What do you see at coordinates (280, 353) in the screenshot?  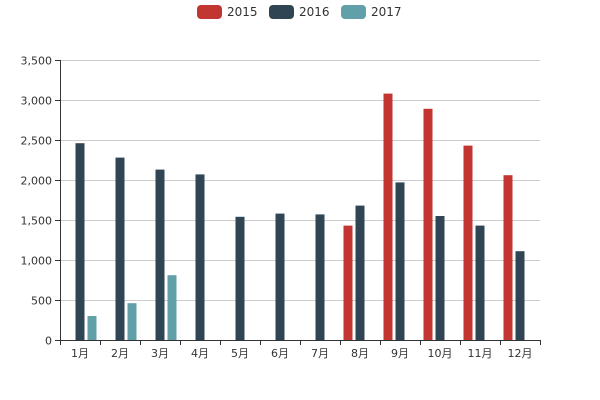 I see `x-tick-label: 6月` at bounding box center [280, 353].